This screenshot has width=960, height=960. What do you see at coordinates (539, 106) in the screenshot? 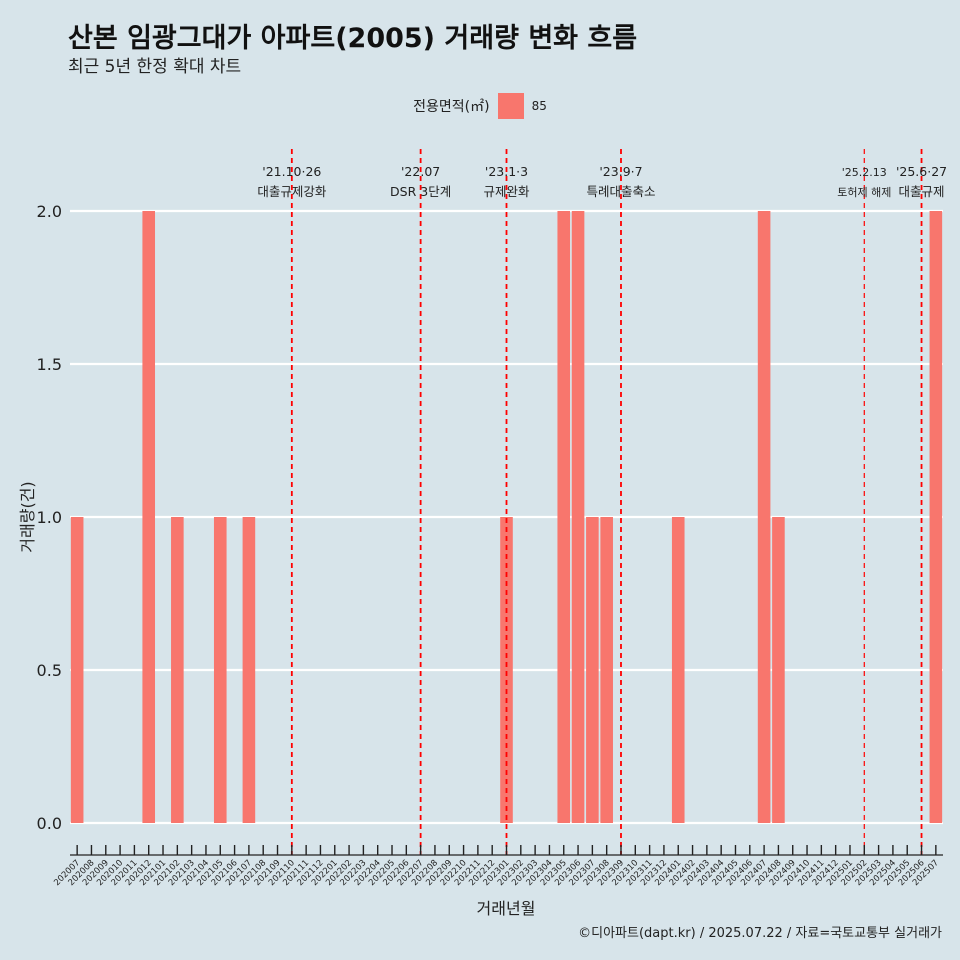
I see `legend-label: 85` at bounding box center [539, 106].